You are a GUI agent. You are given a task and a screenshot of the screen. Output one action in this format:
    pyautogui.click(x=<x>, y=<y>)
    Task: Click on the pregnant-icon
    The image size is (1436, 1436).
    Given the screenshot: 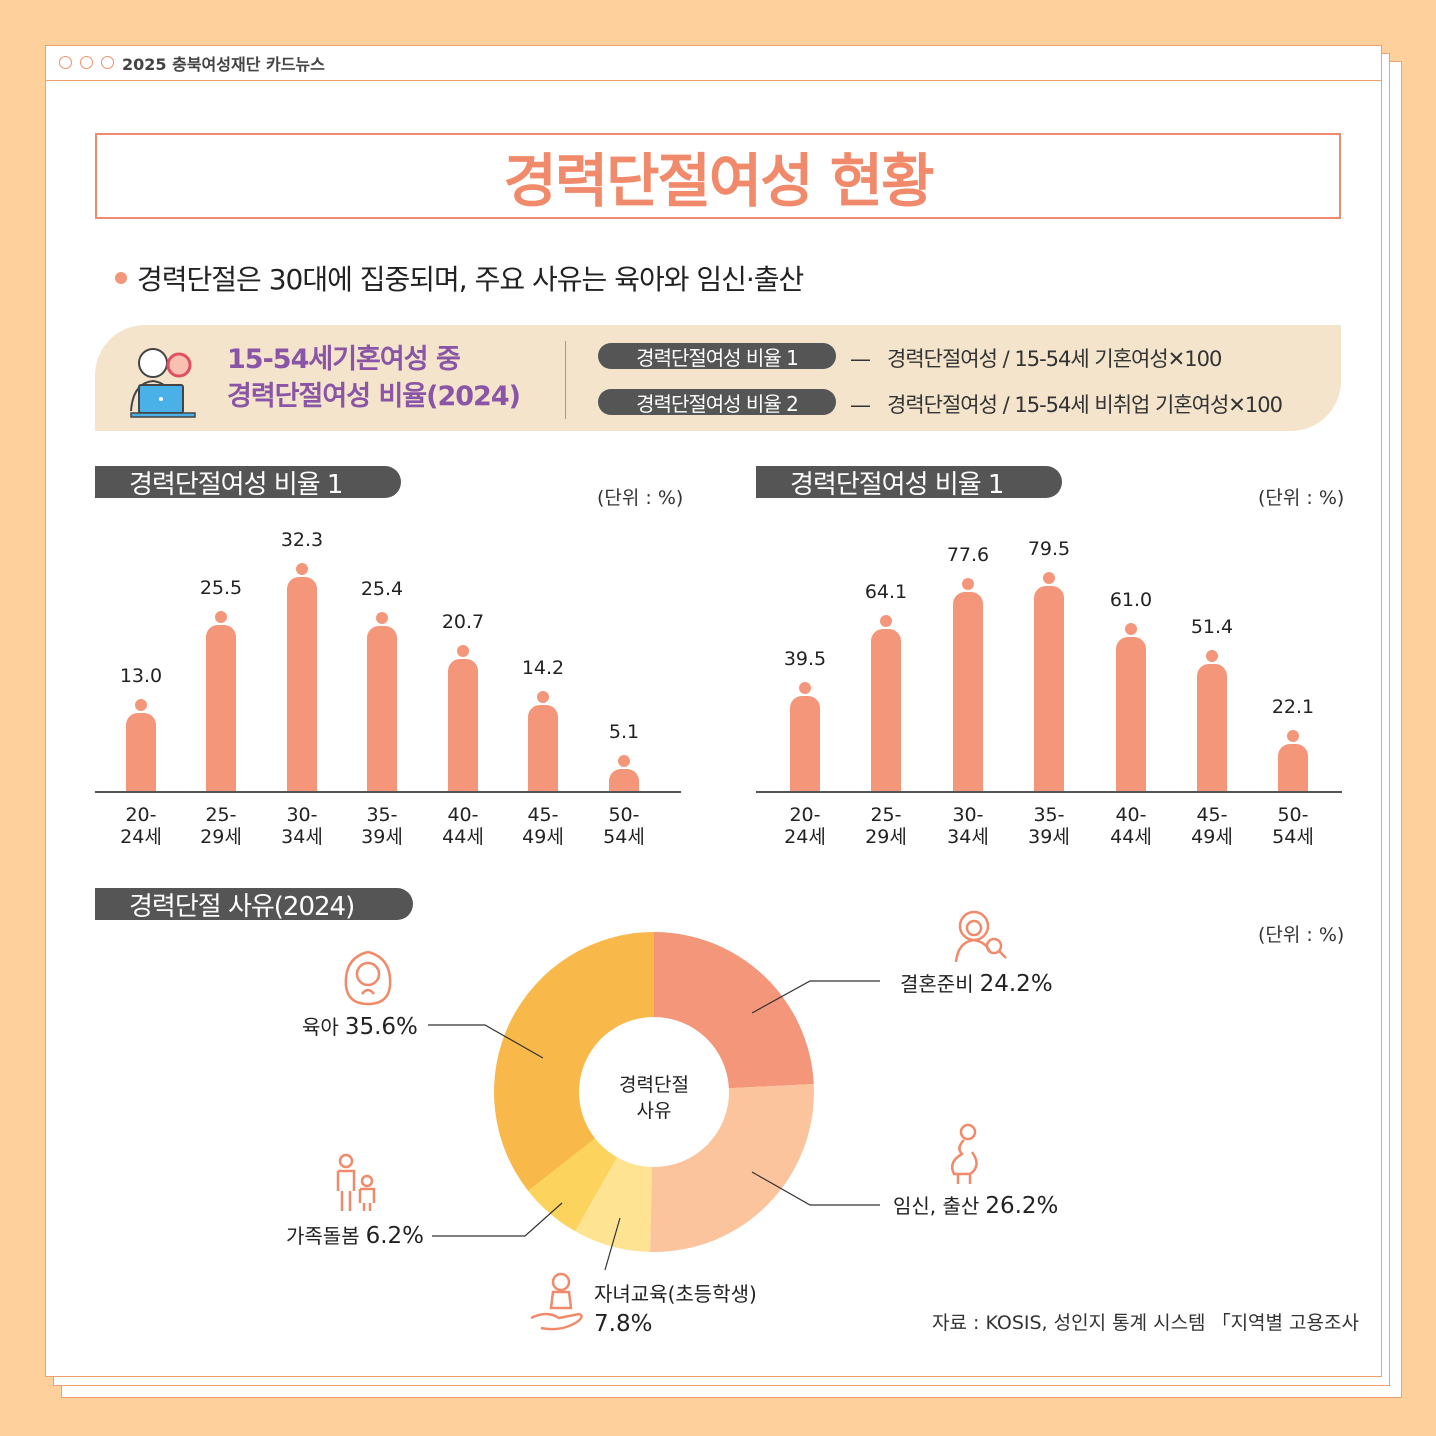 What is the action you would take?
    pyautogui.click(x=964, y=1153)
    